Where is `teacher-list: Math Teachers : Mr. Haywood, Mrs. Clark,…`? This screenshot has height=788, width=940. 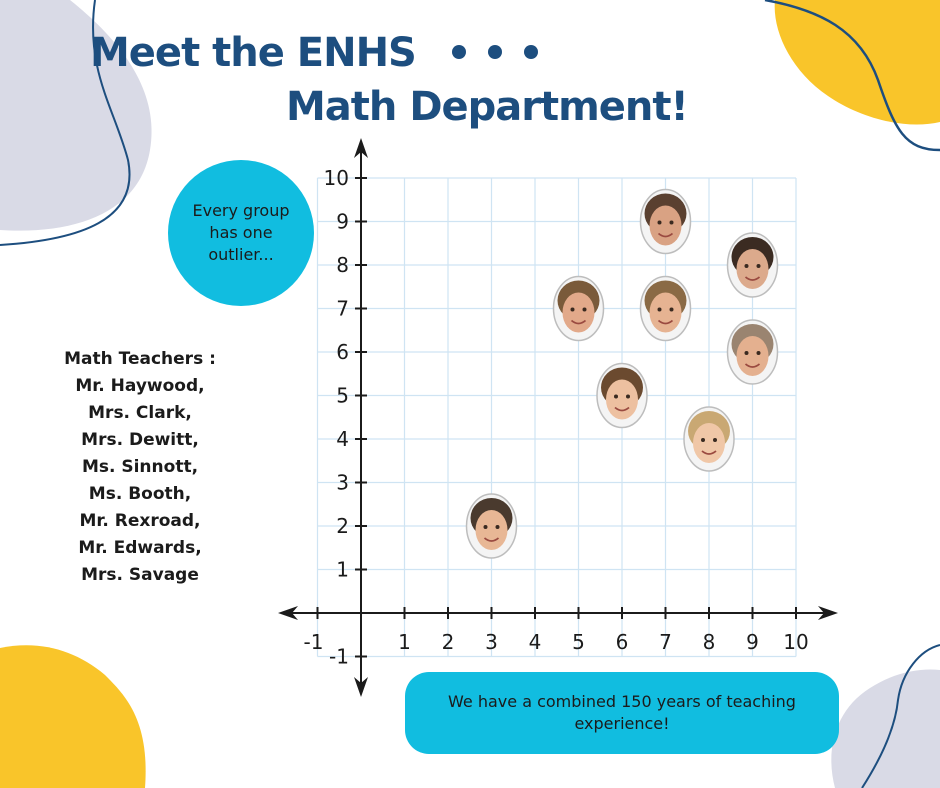
teacher-list: Math Teachers : Mr. Haywood, Mrs. Clark,… is located at coordinates (140, 467).